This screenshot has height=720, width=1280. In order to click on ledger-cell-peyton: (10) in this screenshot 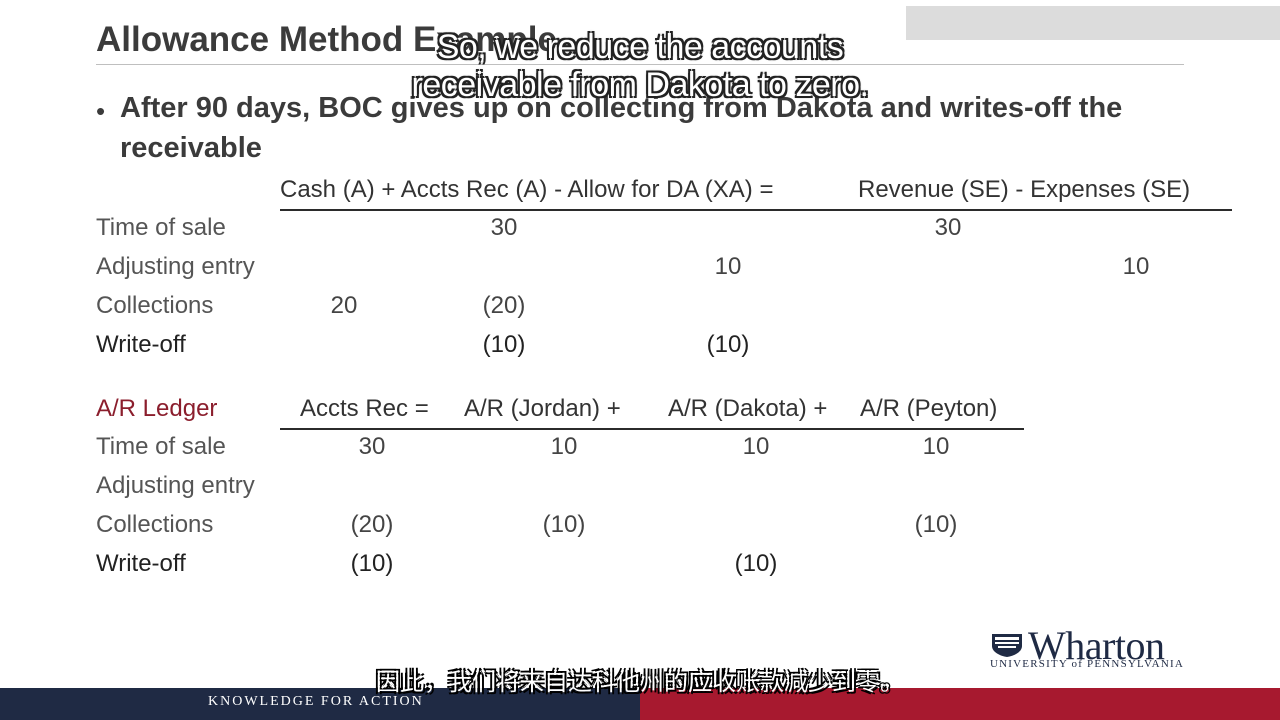, I will do `click(936, 524)`.